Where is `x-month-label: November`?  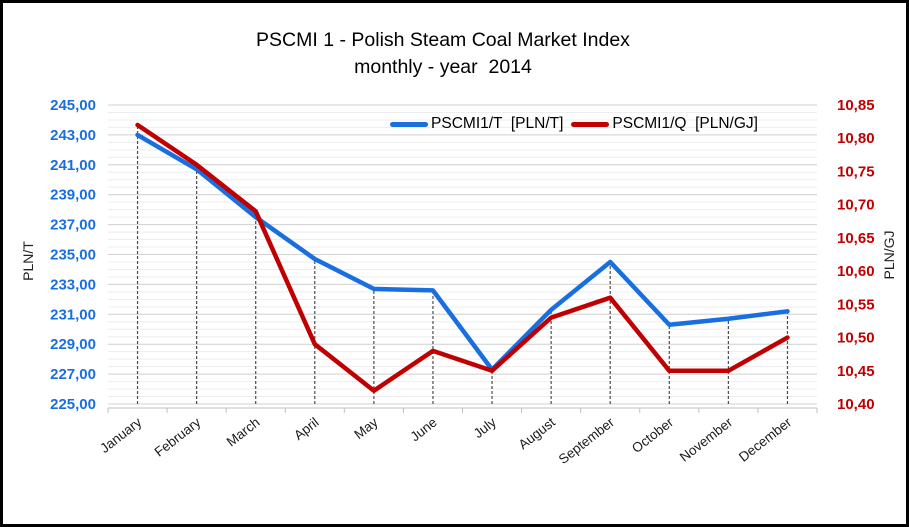
x-month-label: November is located at coordinates (706, 439).